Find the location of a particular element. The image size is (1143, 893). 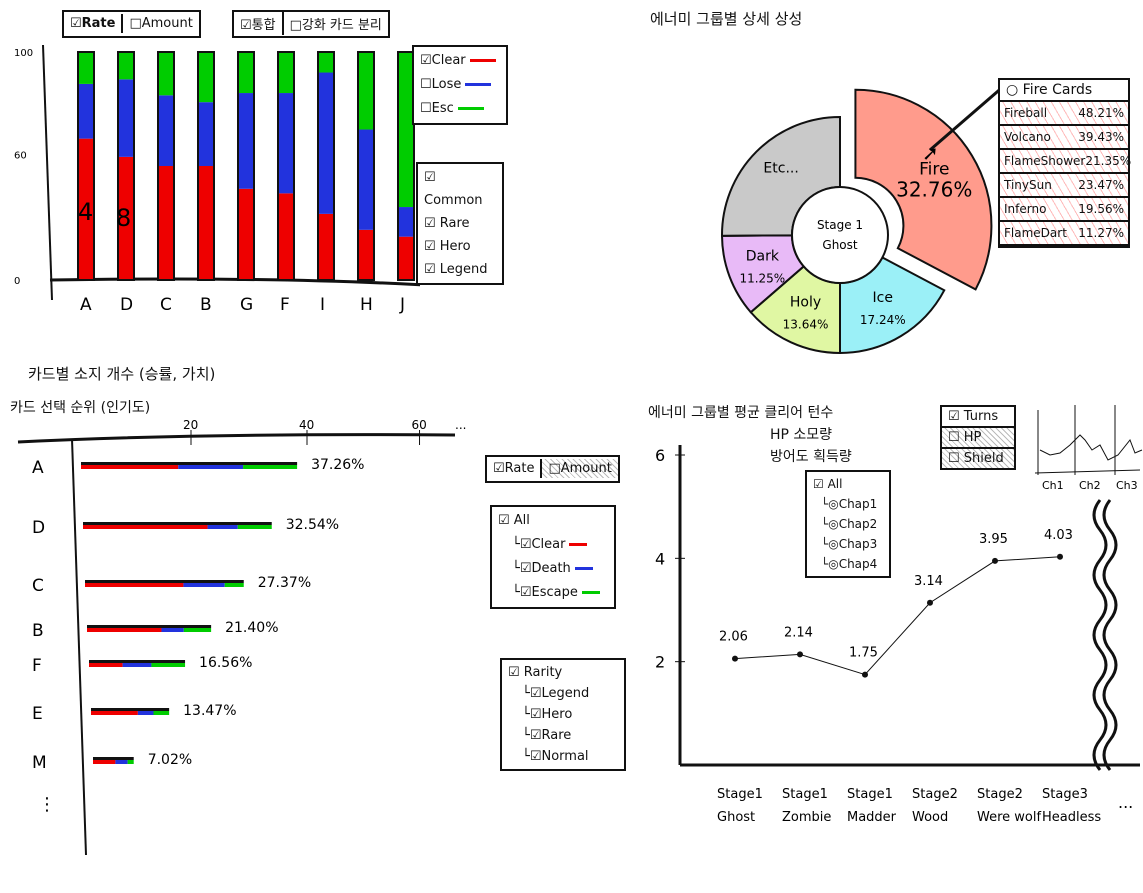

card-value: 11.27% is located at coordinates (1101, 233).